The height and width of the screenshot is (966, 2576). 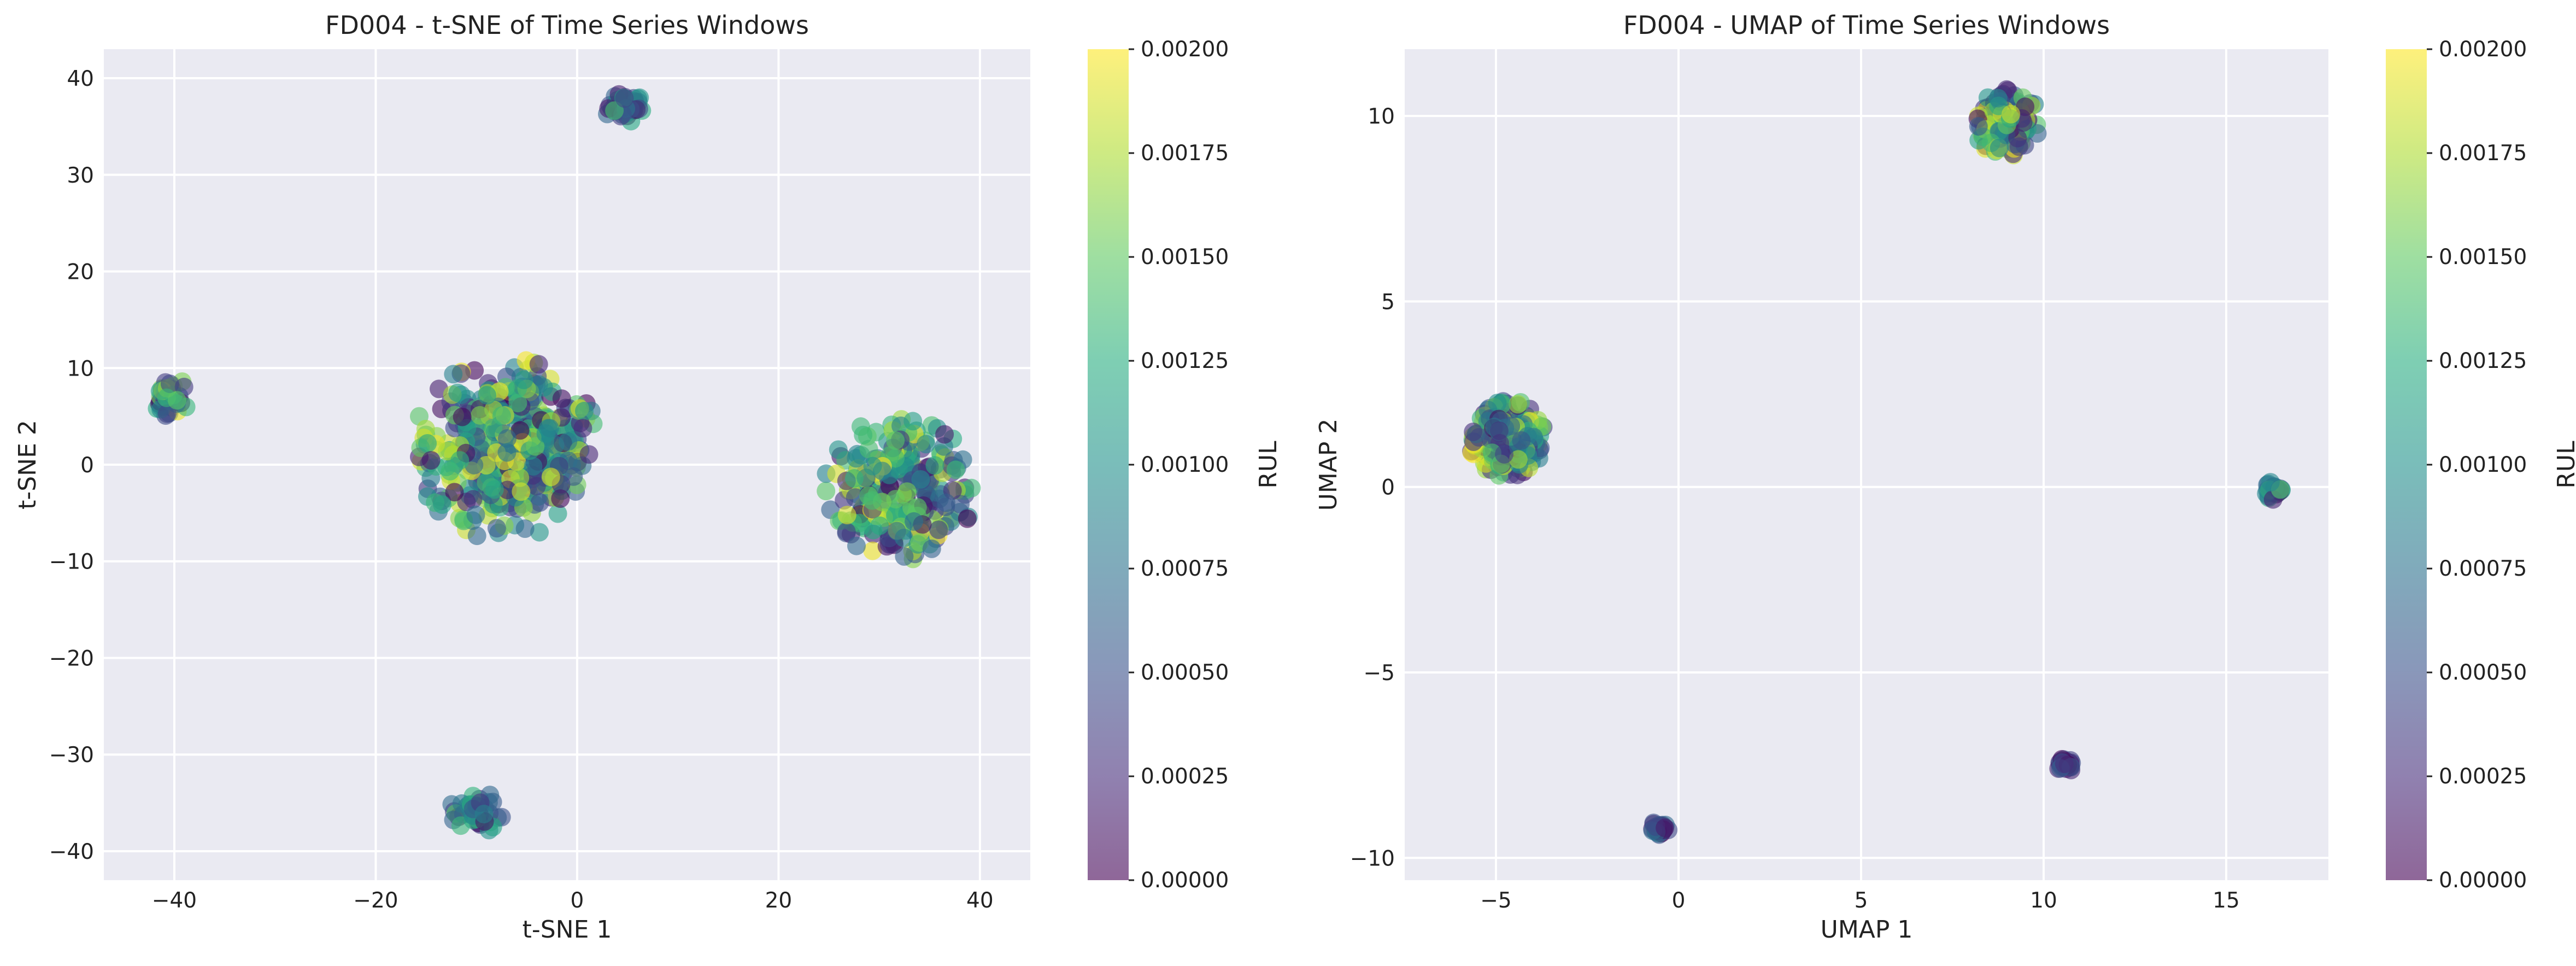 What do you see at coordinates (80, 79) in the screenshot?
I see `y-tick-label: 40` at bounding box center [80, 79].